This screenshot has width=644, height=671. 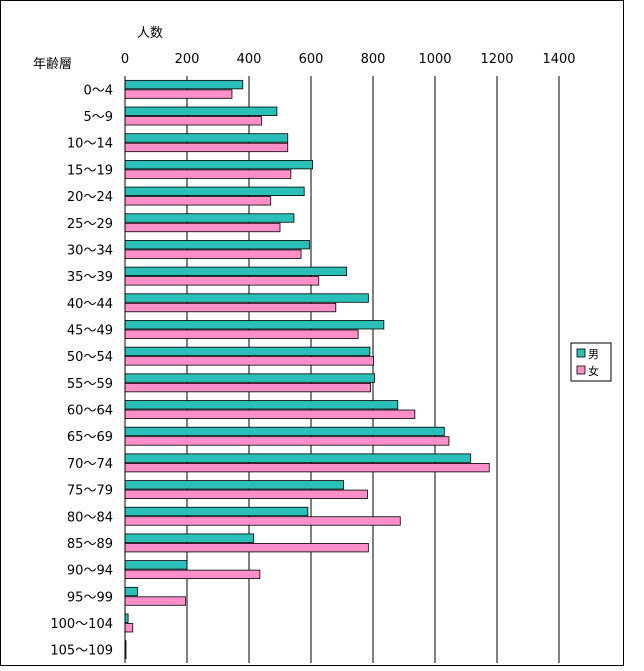 What do you see at coordinates (90, 170) in the screenshot?
I see `y-category-label: 15～19` at bounding box center [90, 170].